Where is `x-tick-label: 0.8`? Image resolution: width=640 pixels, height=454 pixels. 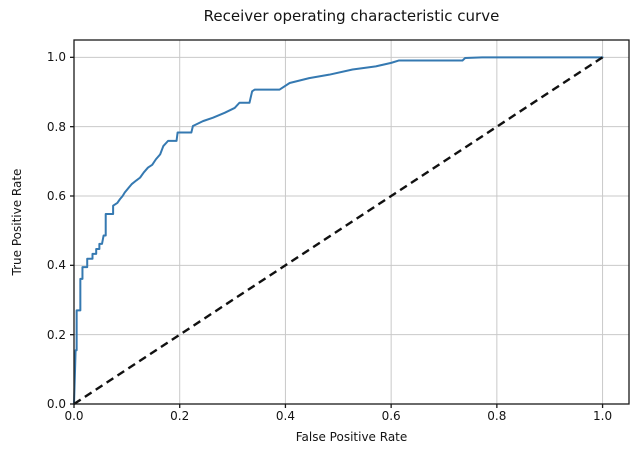
x-tick-label: 0.8 is located at coordinates (497, 416).